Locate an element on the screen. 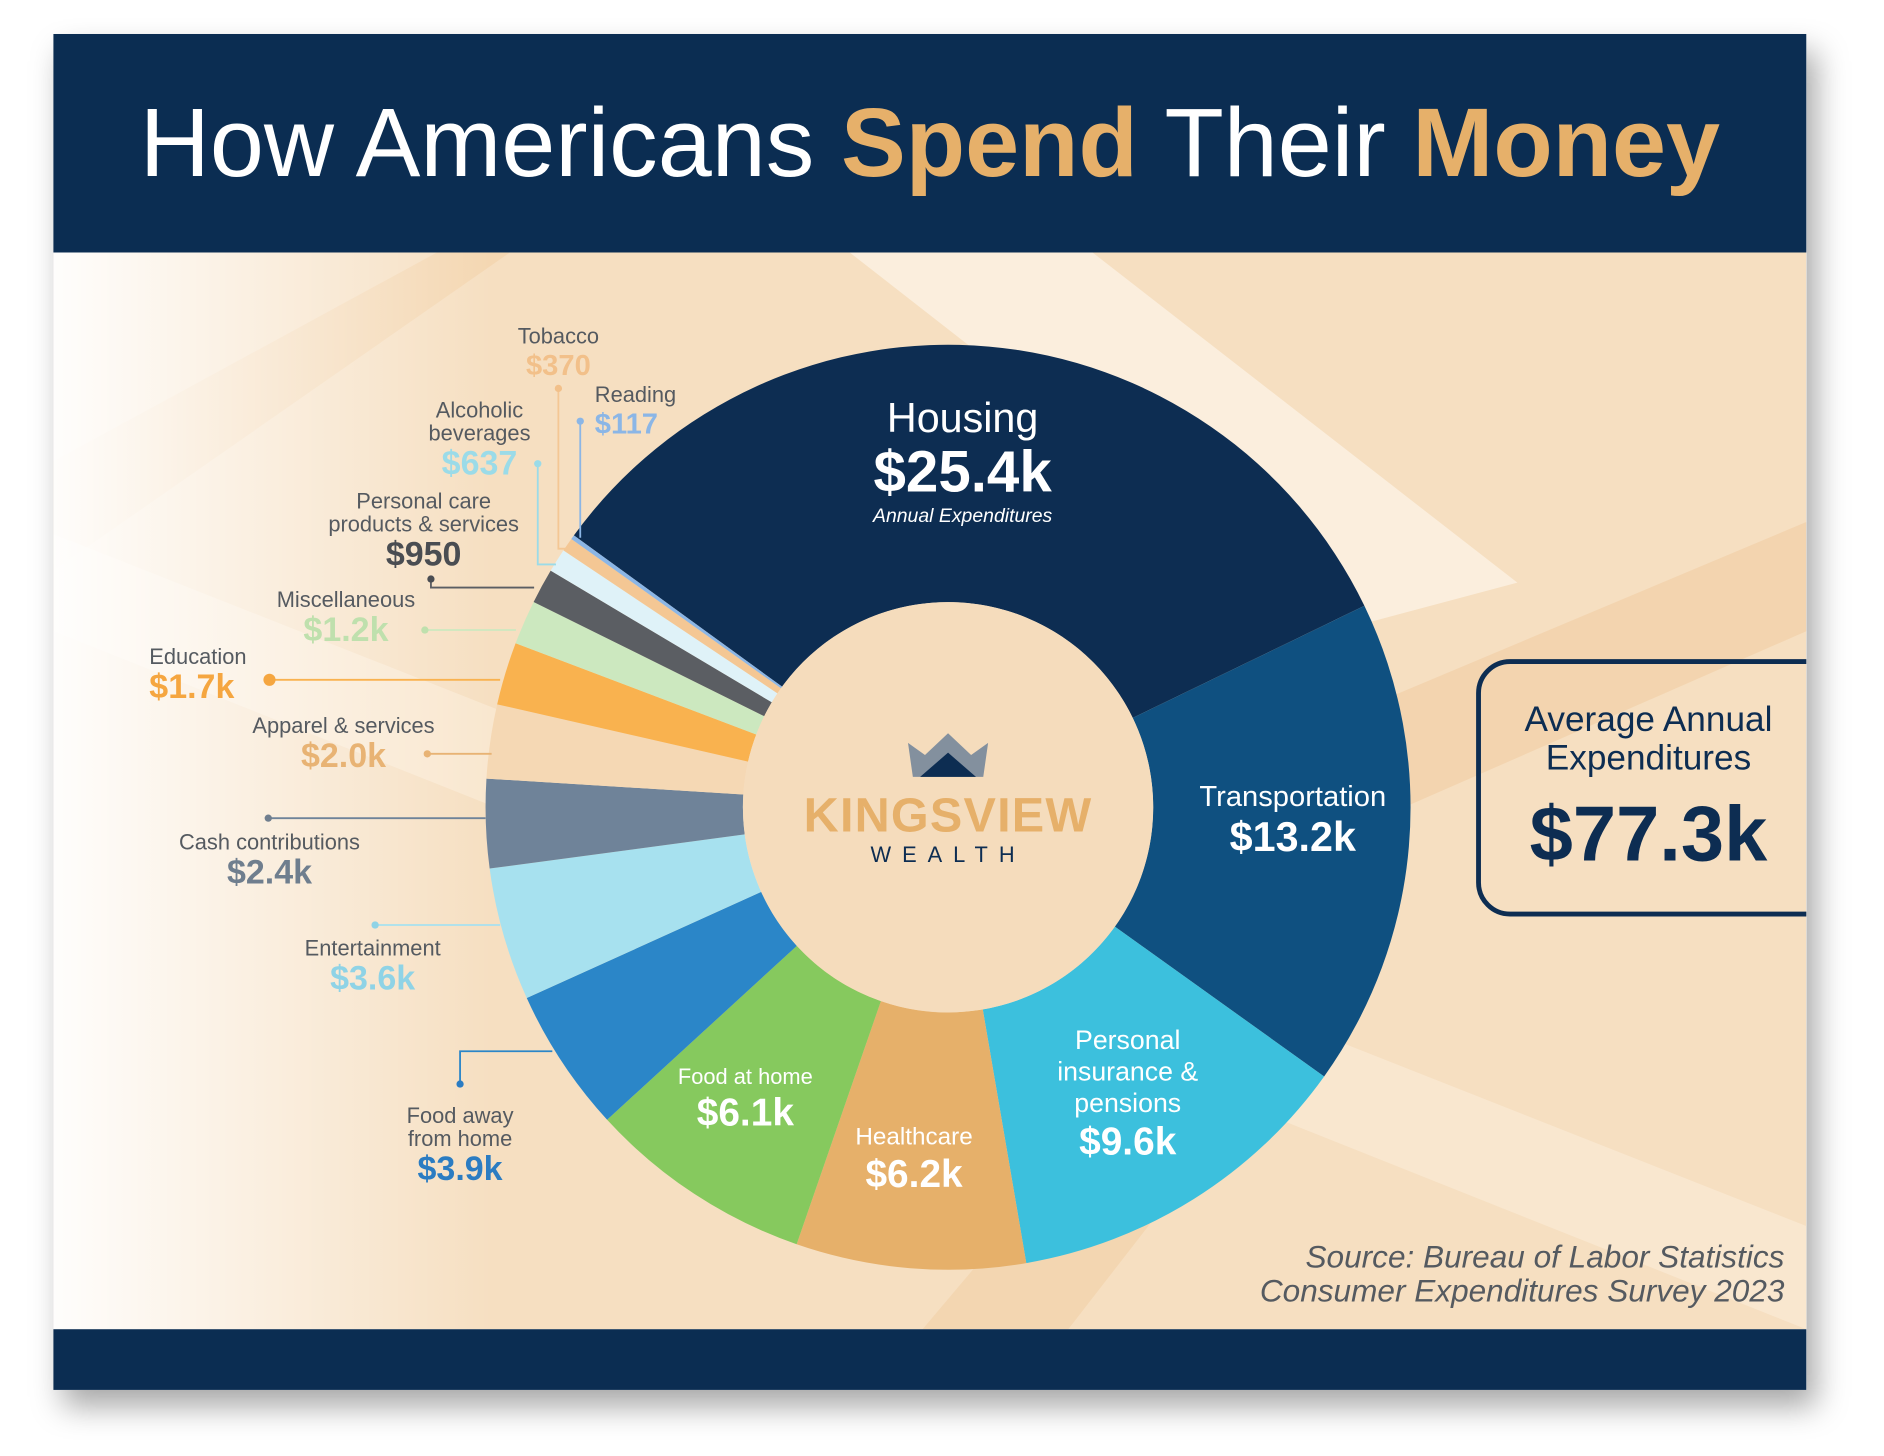 This screenshot has height=1456, width=1884. footer-band is located at coordinates (930, 1359).